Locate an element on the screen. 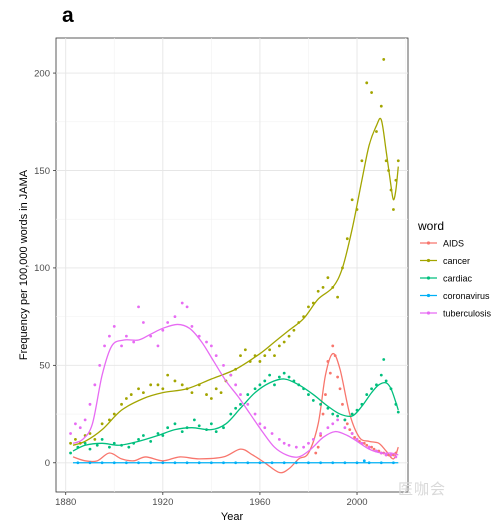  y-tick-label: 0 is located at coordinates (47, 463).